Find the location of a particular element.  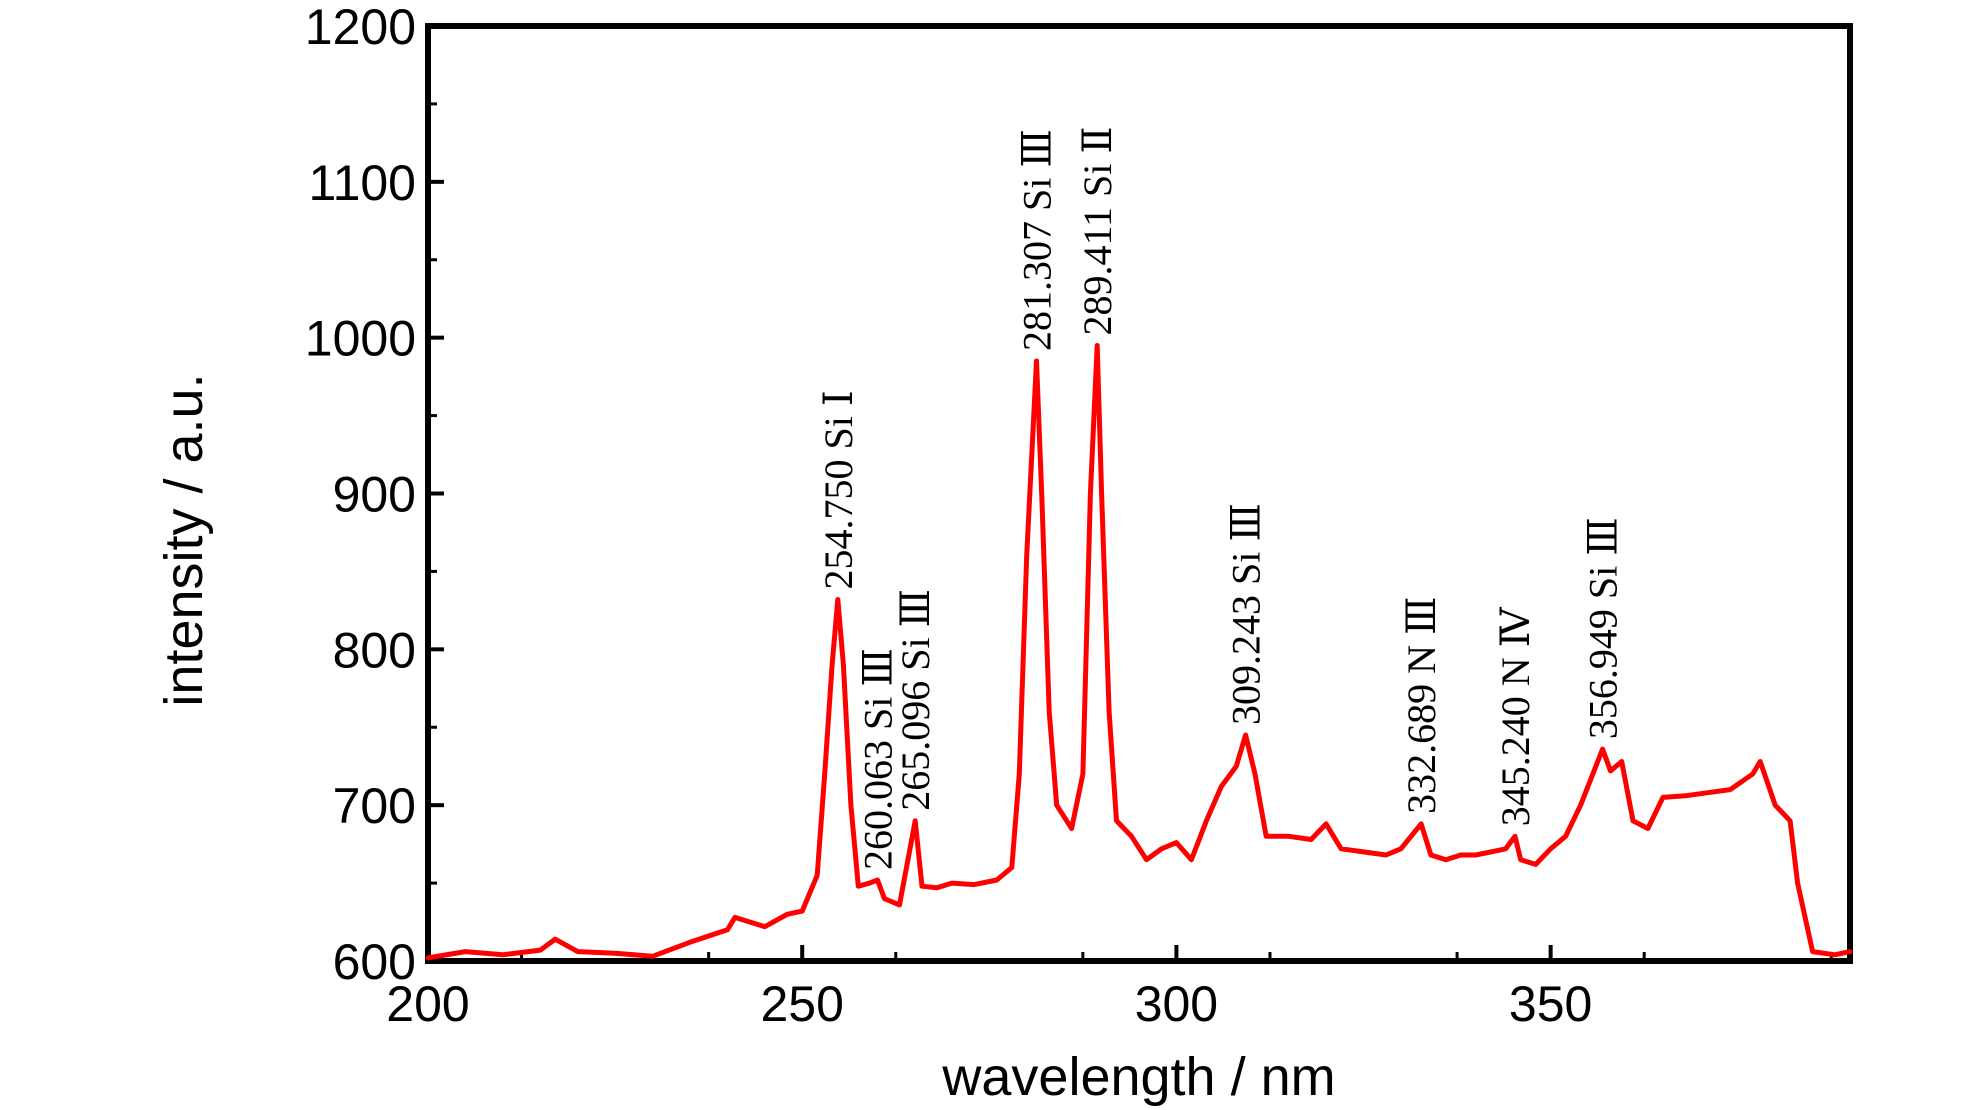

peak-label: 332.689 N Ⅲ is located at coordinates (1421, 704).